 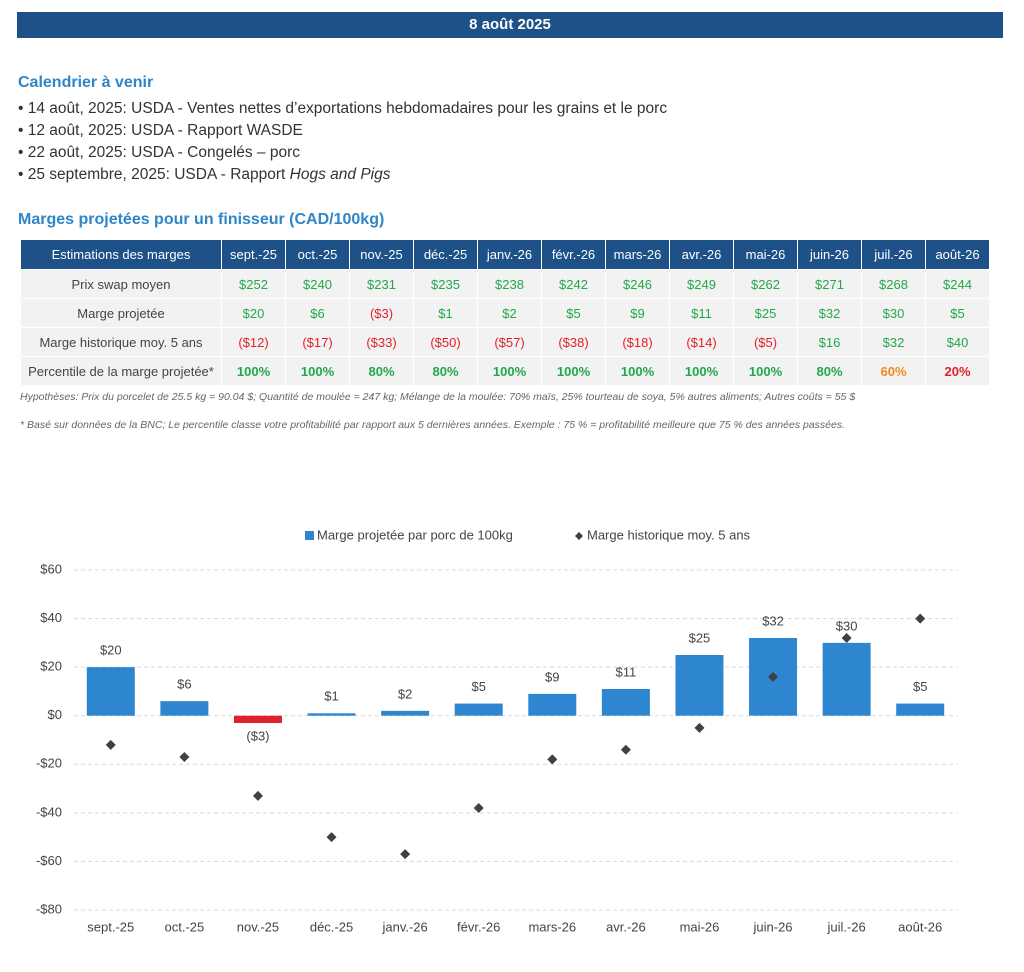 What do you see at coordinates (700, 637) in the screenshot?
I see `data-label: $25` at bounding box center [700, 637].